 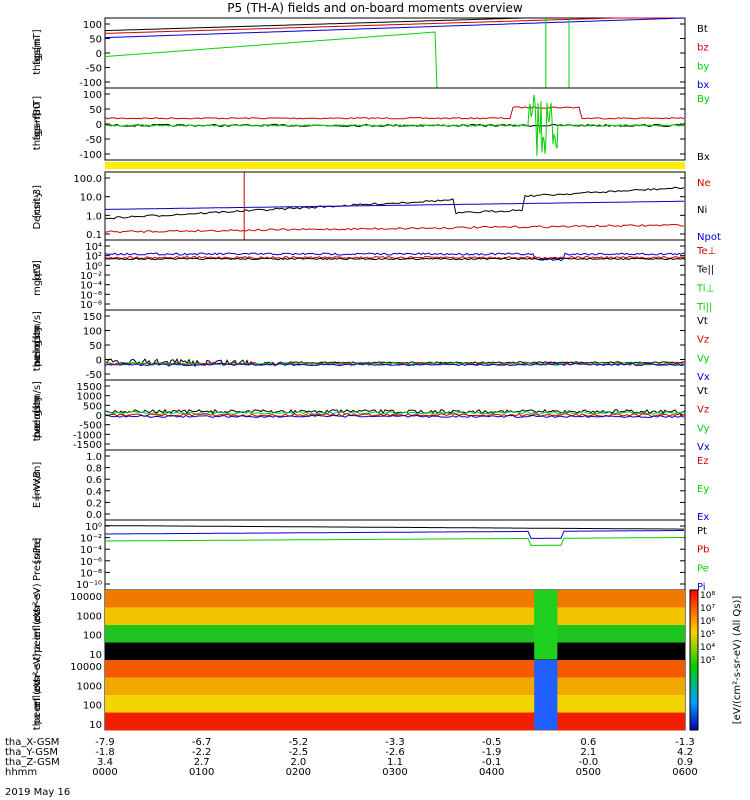 What do you see at coordinates (94, 480) in the screenshot?
I see `y-tick-label: 0.6` at bounding box center [94, 480].